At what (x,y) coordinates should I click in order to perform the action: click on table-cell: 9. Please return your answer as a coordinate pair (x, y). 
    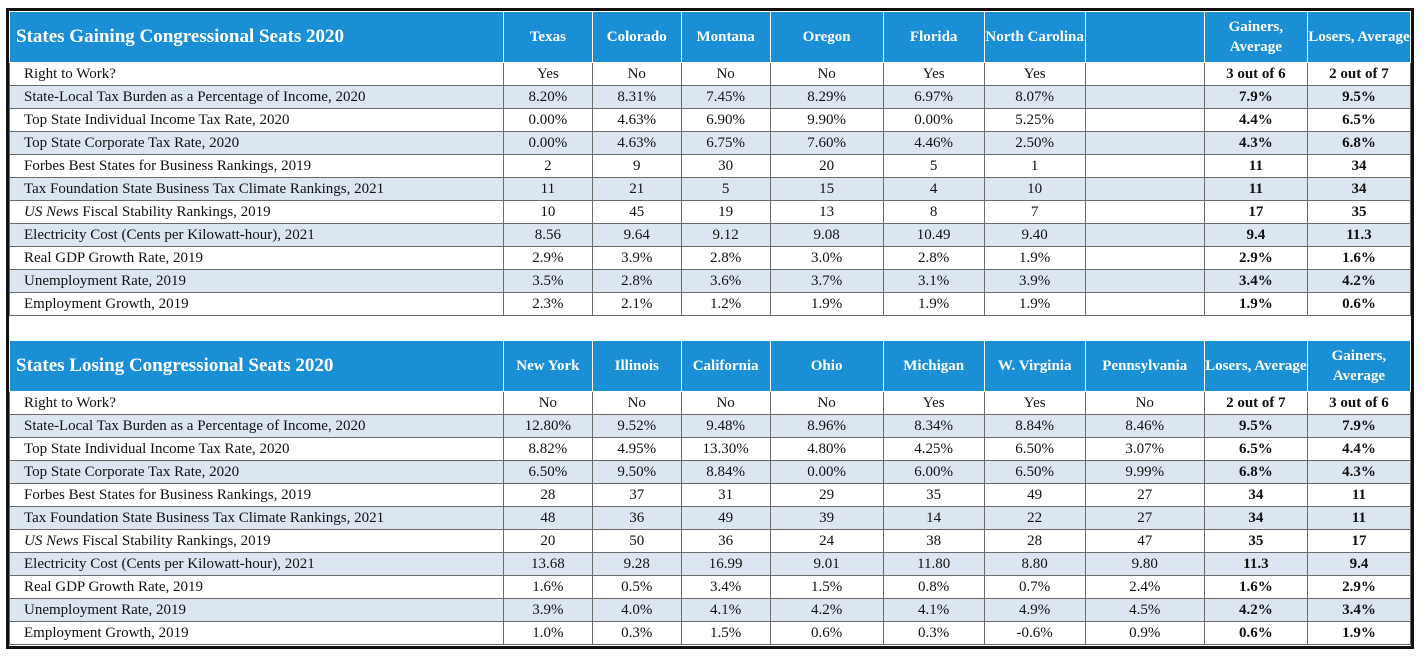
    Looking at the image, I should click on (636, 166).